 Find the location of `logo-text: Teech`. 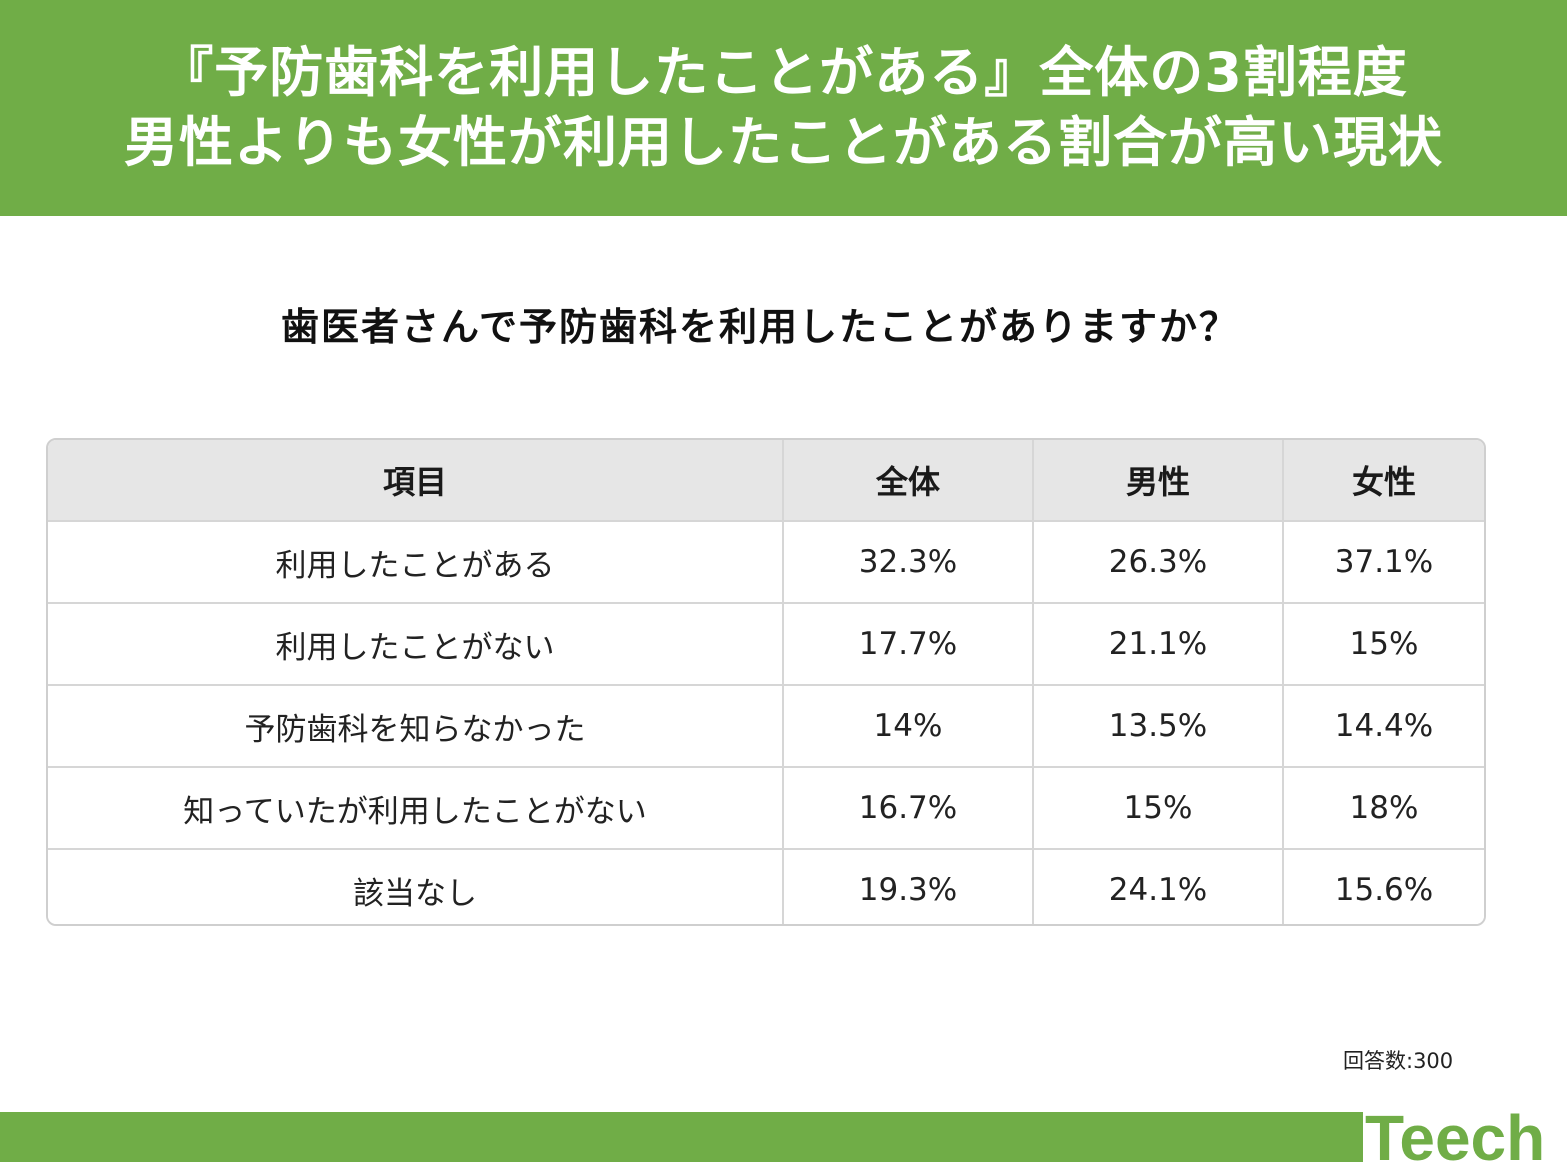

logo-text: Teech is located at coordinates (1455, 1132).